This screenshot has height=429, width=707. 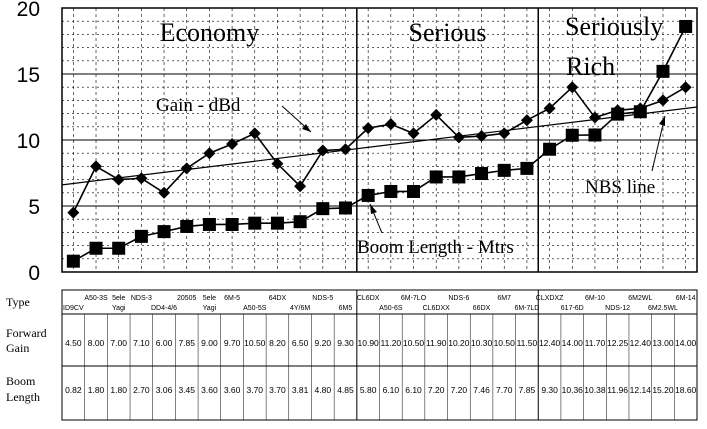 I want to click on type-label-top: 6M-14, so click(x=686, y=298).